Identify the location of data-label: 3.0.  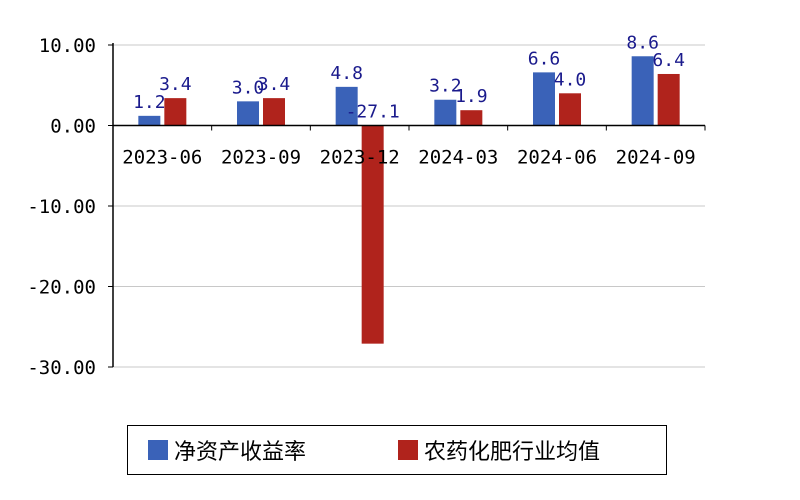
(248, 87).